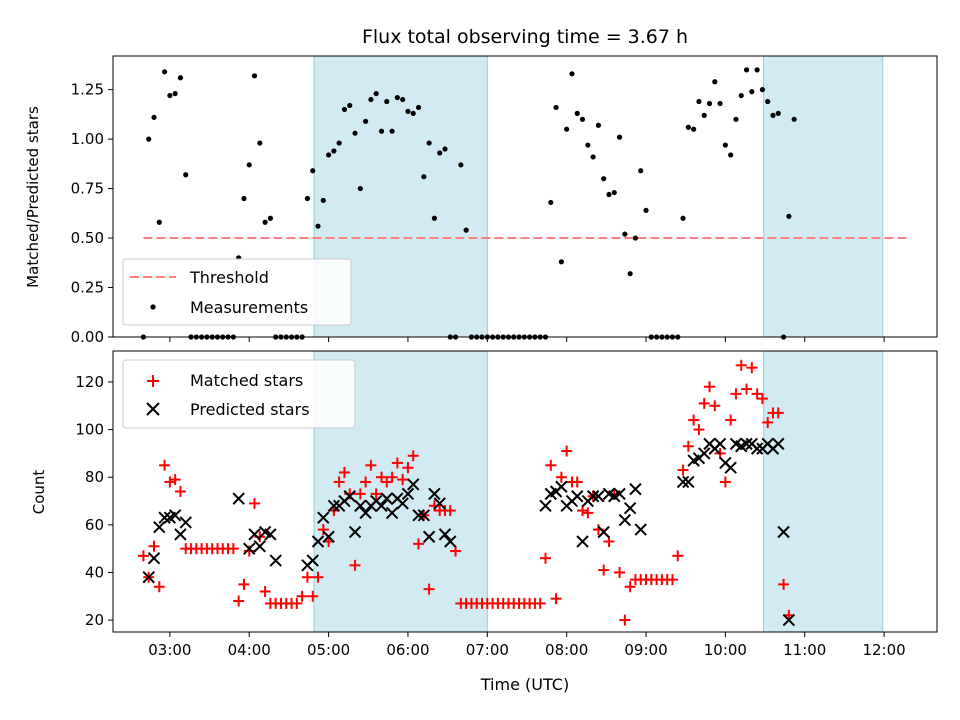 The width and height of the screenshot is (960, 720). I want to click on y-tick-label: 0.00, so click(87, 337).